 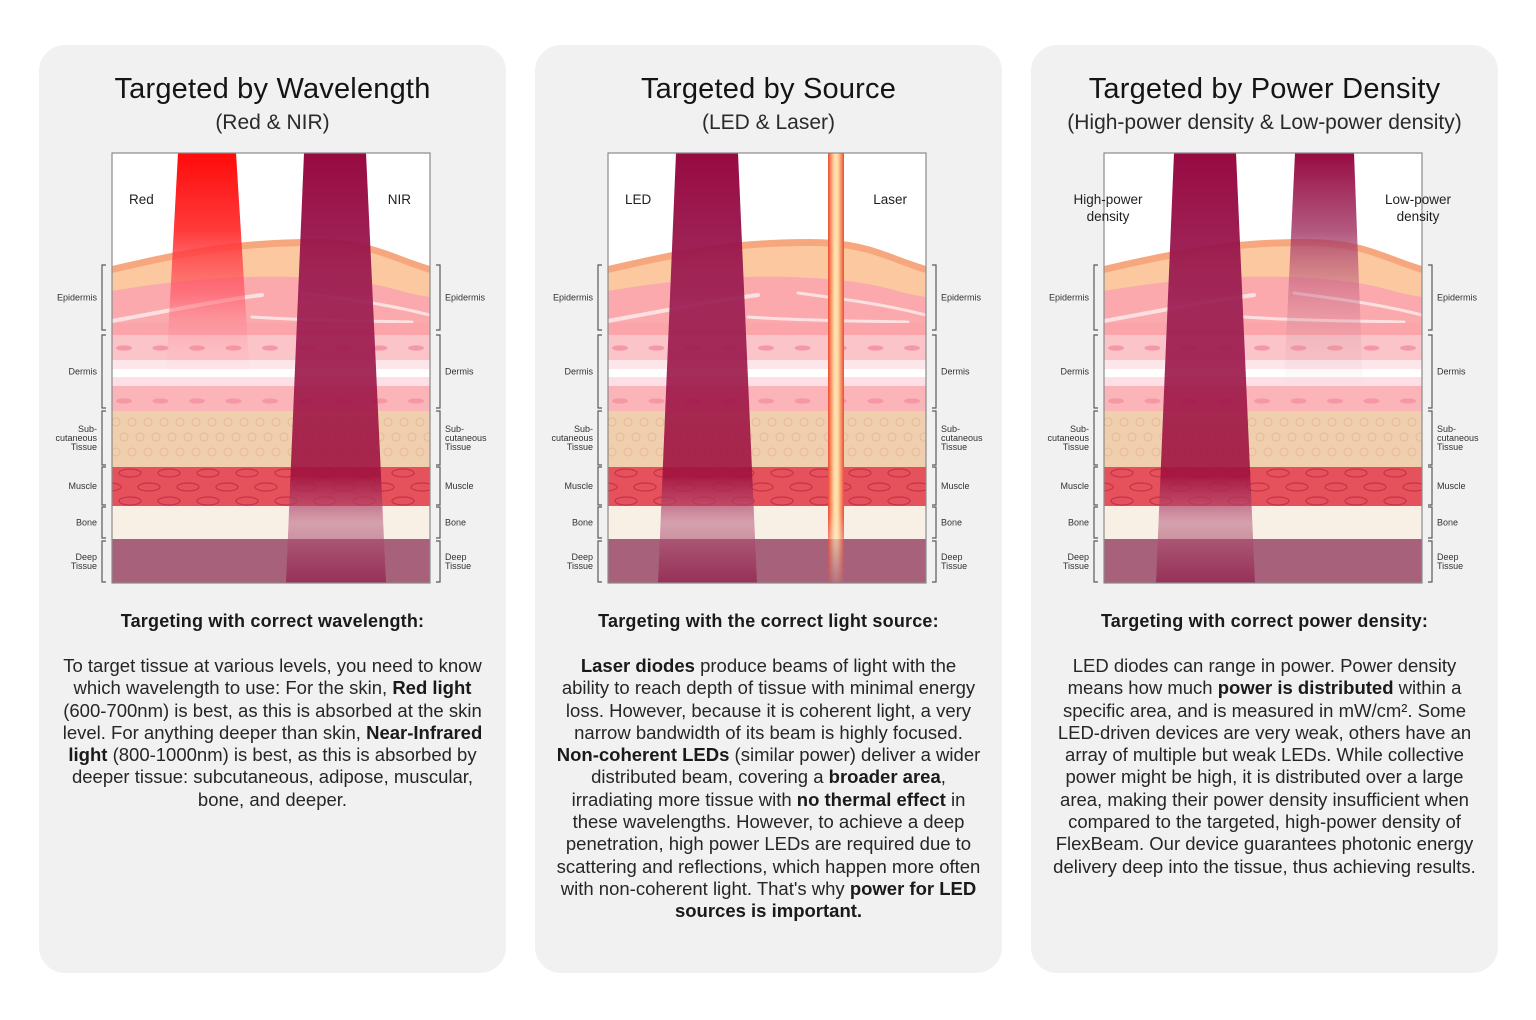 I want to click on body-text: , irradiating more tissue with, so click(x=758, y=788).